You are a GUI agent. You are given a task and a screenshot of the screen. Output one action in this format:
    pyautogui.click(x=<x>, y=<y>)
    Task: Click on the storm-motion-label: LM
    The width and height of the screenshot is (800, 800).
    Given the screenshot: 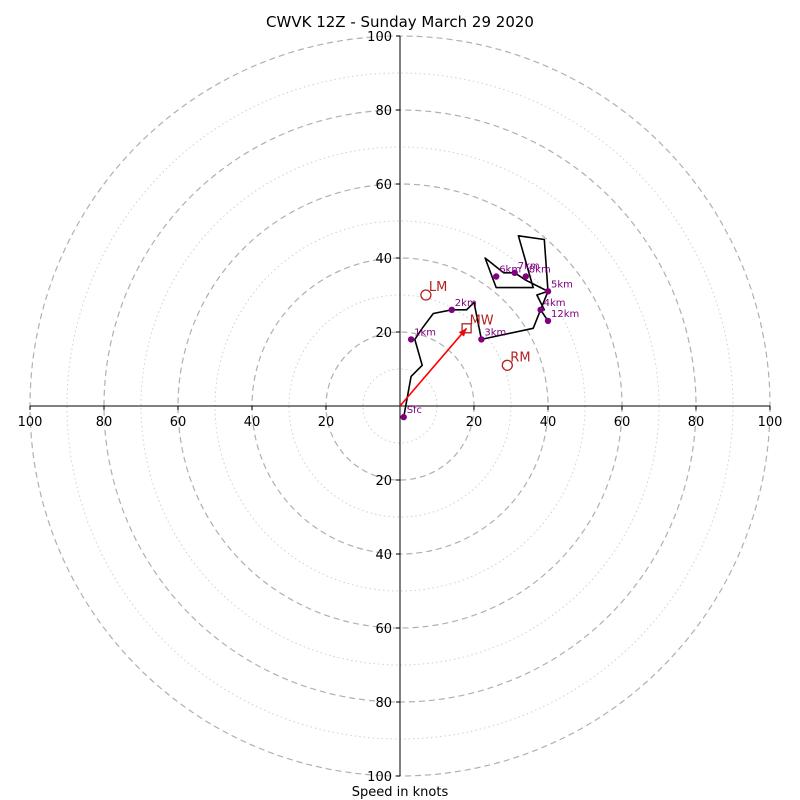 What is the action you would take?
    pyautogui.click(x=438, y=287)
    